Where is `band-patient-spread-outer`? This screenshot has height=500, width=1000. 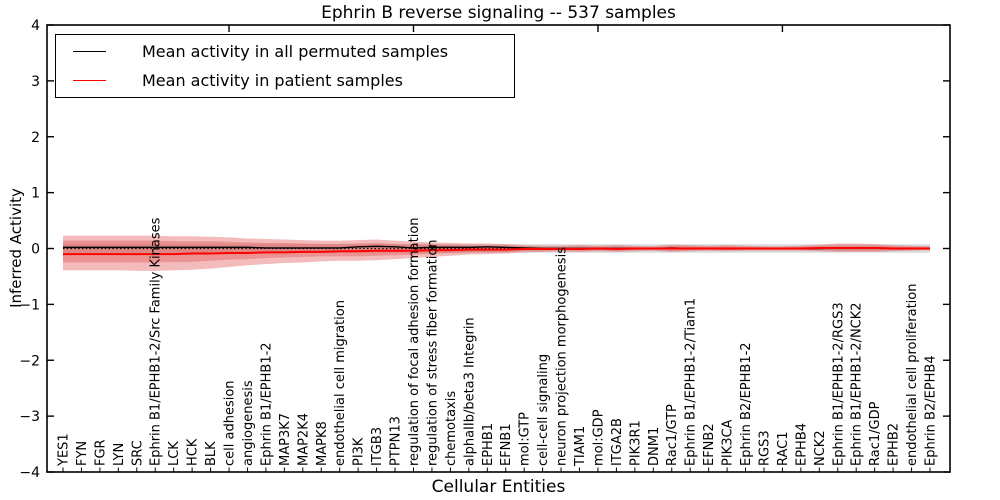
band-patient-spread-outer is located at coordinates (496, 253).